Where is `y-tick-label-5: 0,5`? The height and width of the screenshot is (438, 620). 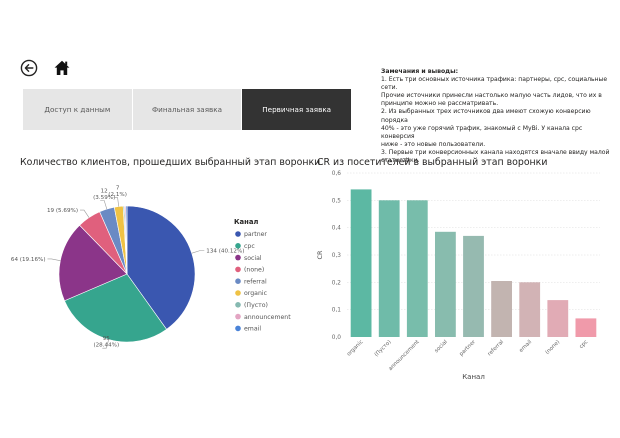
y-tick-label-5: 0,5 is located at coordinates (337, 201).